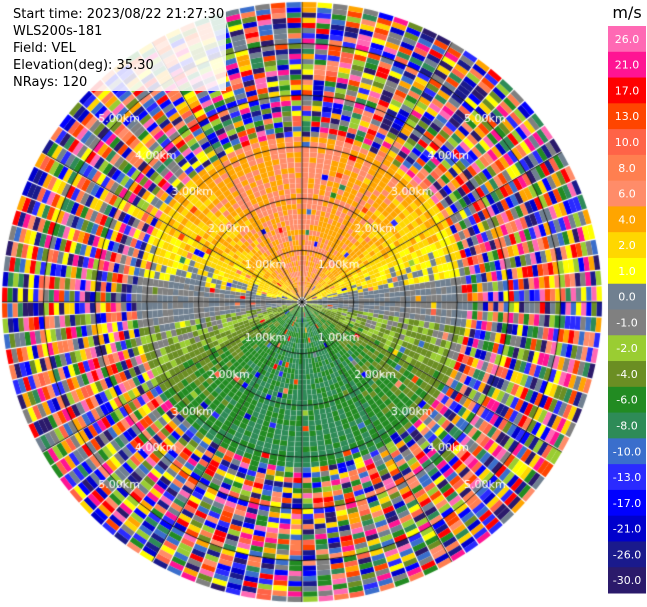 Image resolution: width=647 pixels, height=607 pixels. I want to click on colorbar-tick-label: -13.0, so click(627, 477).